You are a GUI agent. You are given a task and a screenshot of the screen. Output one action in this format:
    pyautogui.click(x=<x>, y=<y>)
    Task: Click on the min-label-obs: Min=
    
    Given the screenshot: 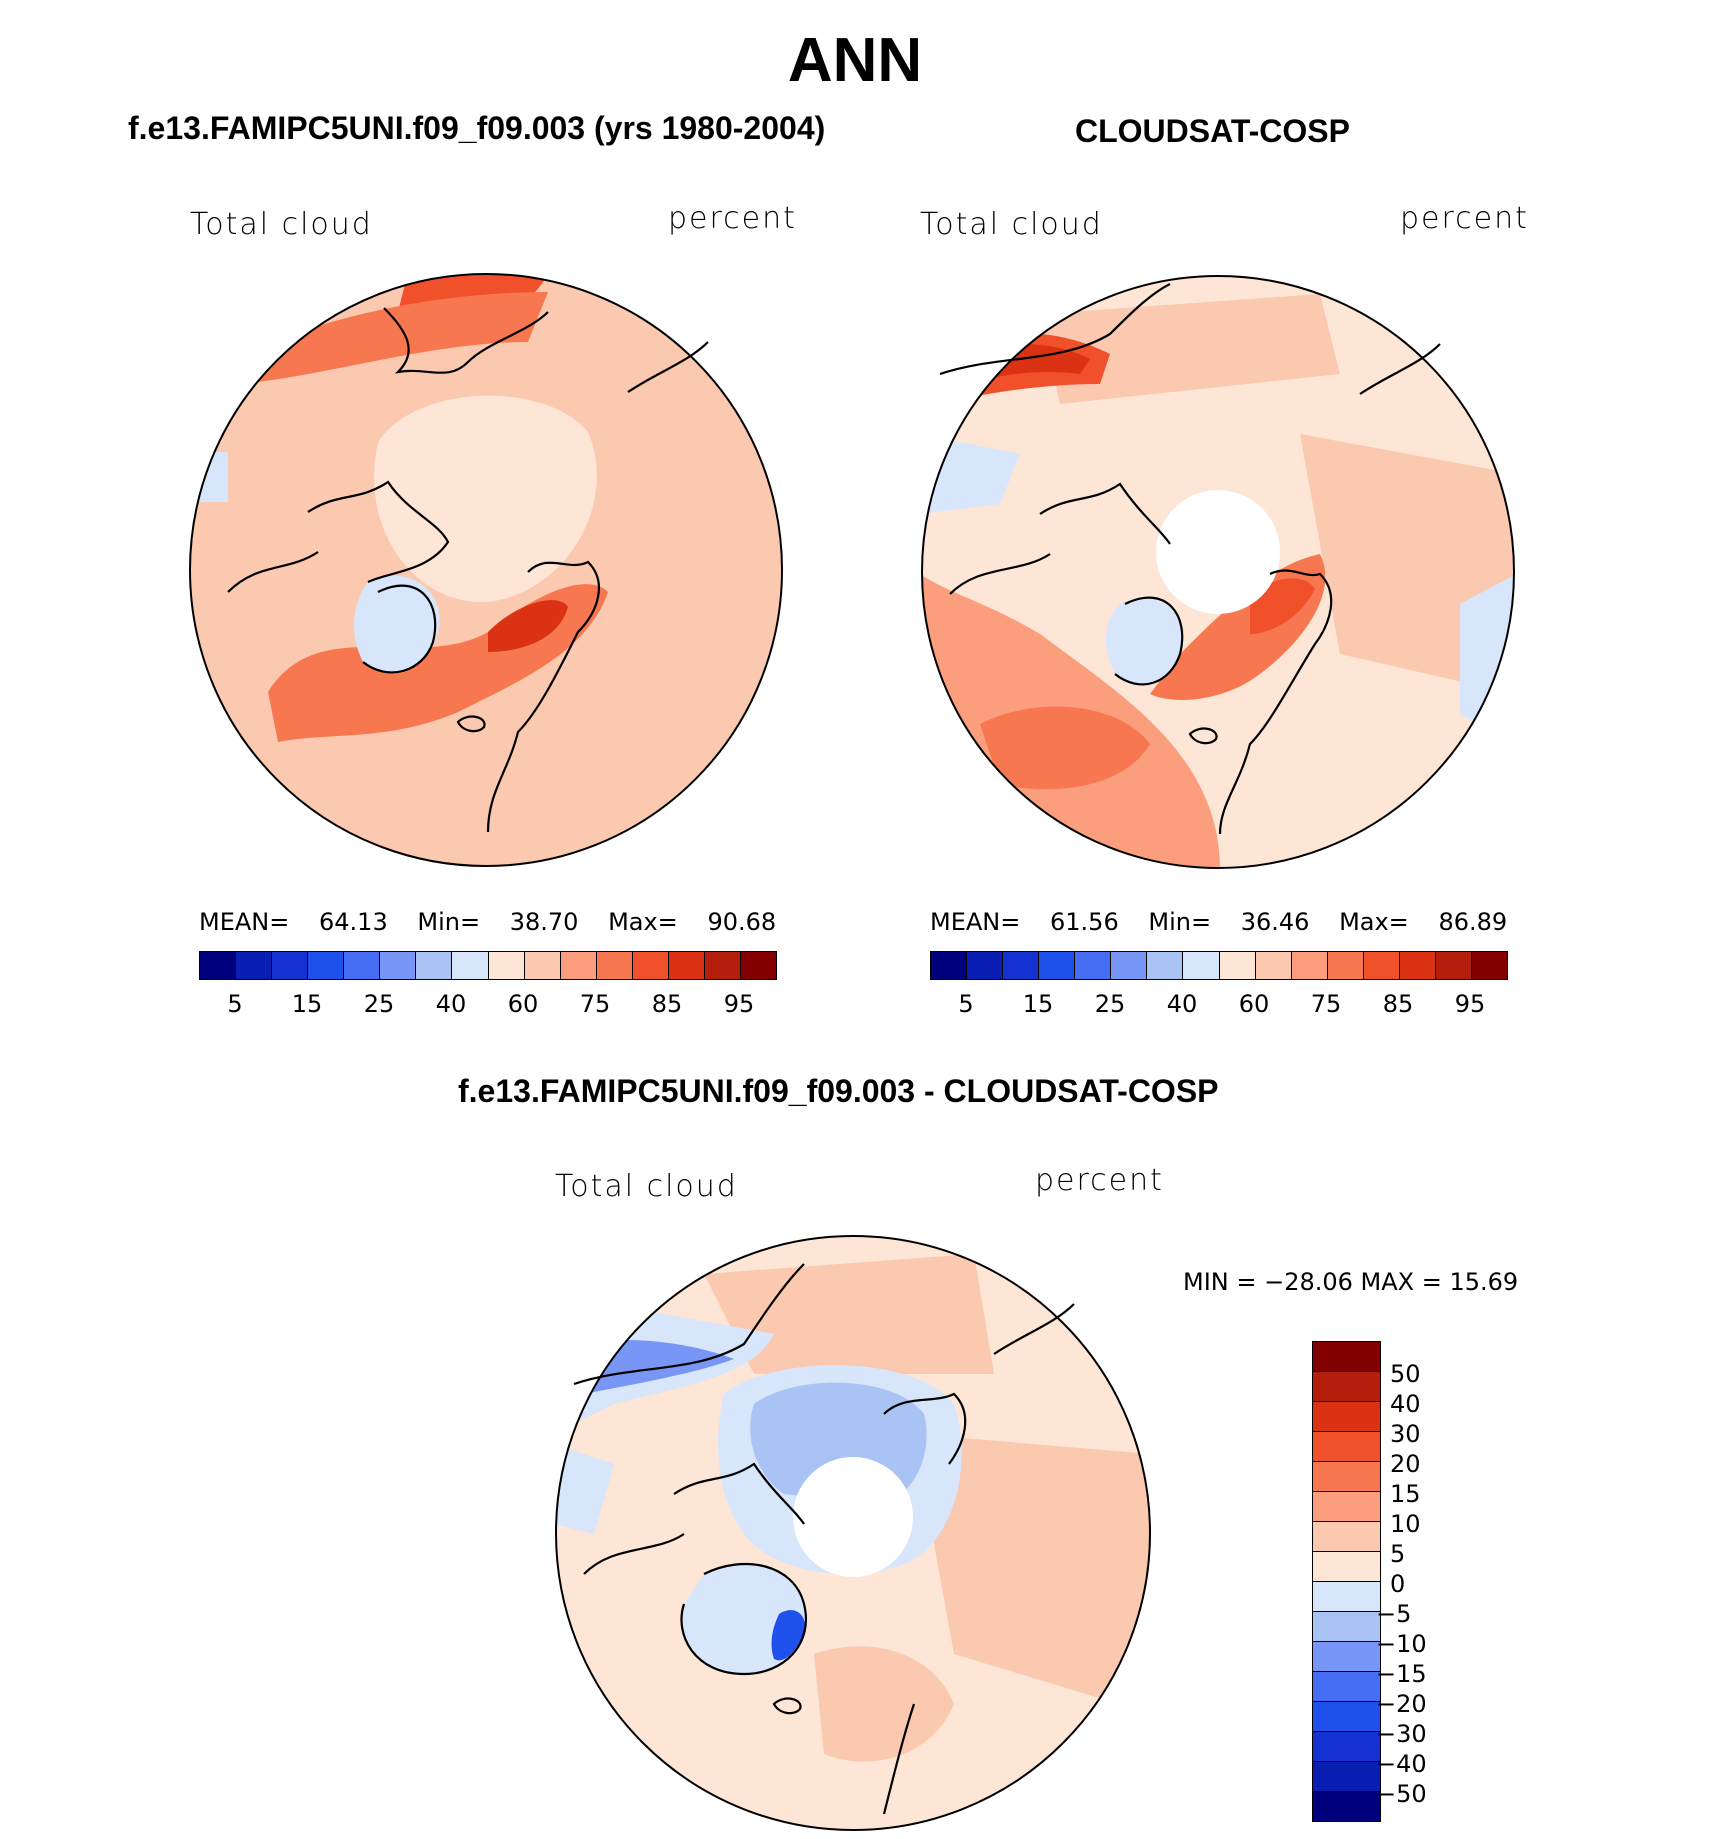 What is the action you would take?
    pyautogui.click(x=1180, y=922)
    